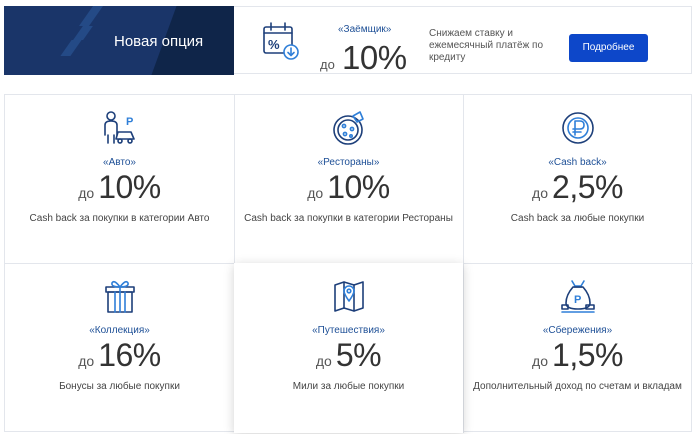 Image resolution: width=700 pixels, height=434 pixels. I want to click on option-card-travel: «Путешествия» до 5% Мили за любые покупки, so click(348, 348).